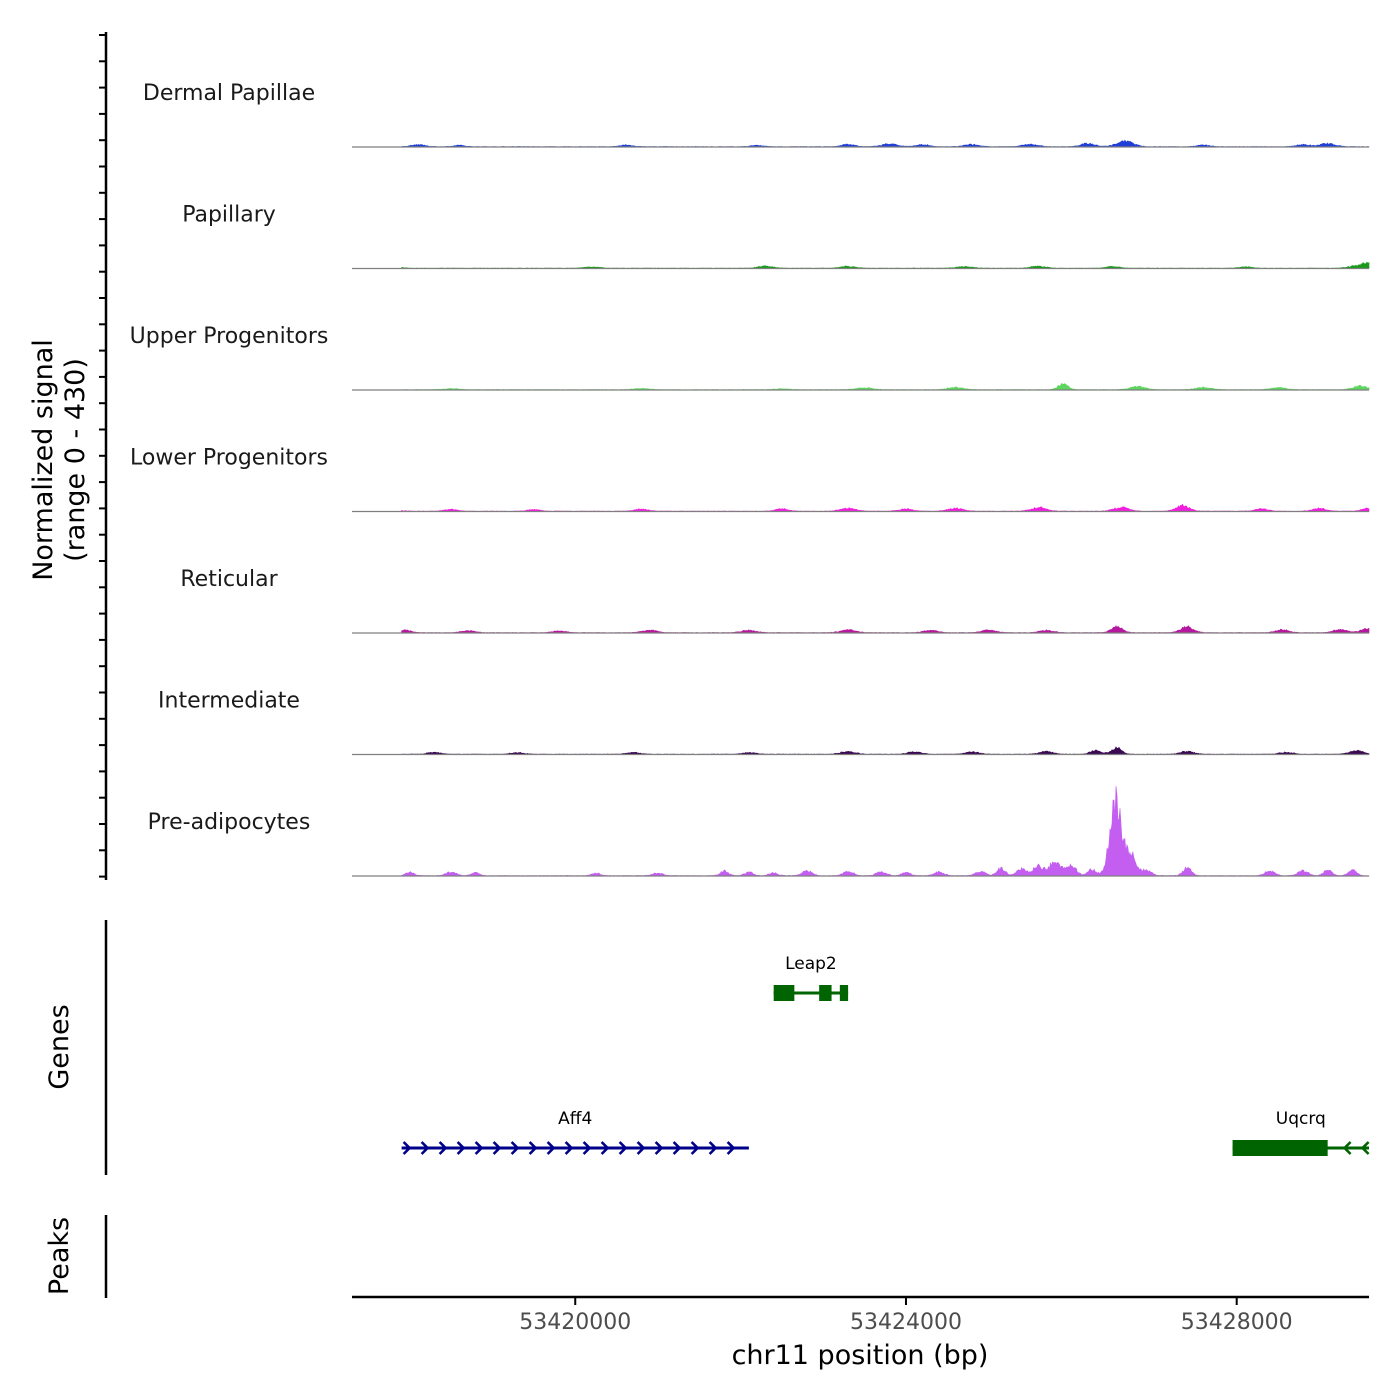 The width and height of the screenshot is (1400, 1400). I want to click on gene-leap2: Leap2, so click(811, 977).